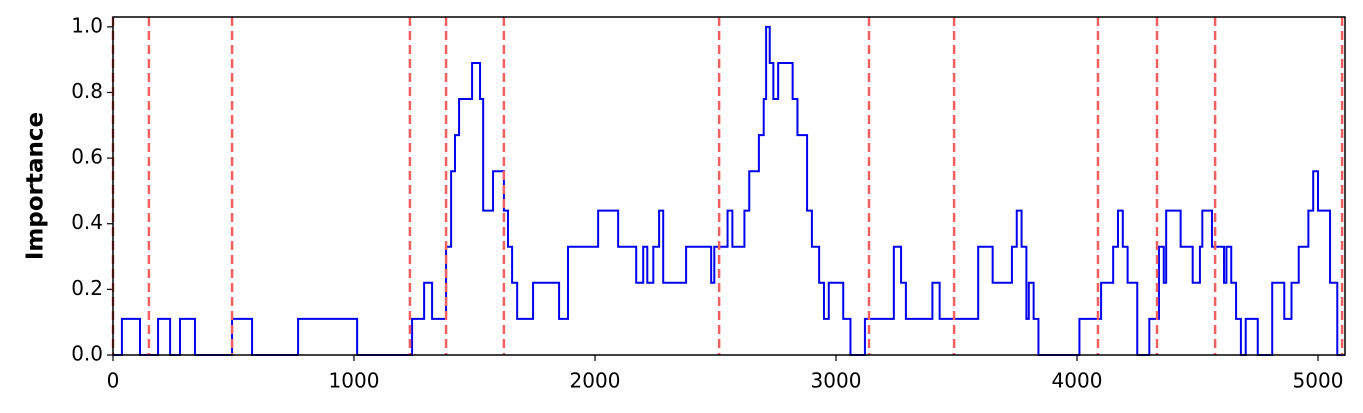 This screenshot has height=413, width=1363. I want to click on x-tick-label: 1000, so click(354, 381).